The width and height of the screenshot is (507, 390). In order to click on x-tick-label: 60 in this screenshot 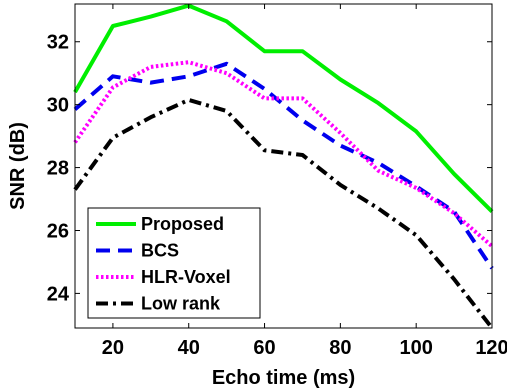, I will do `click(264, 348)`.